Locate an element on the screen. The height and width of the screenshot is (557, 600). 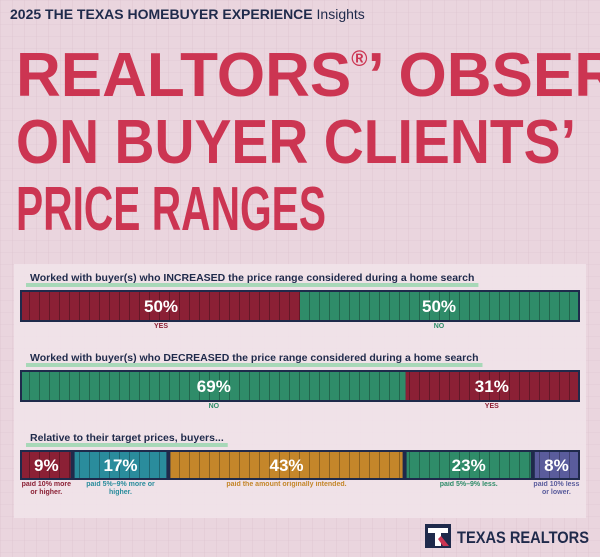
logo: TEXAS REALTORS is located at coordinates (507, 536).